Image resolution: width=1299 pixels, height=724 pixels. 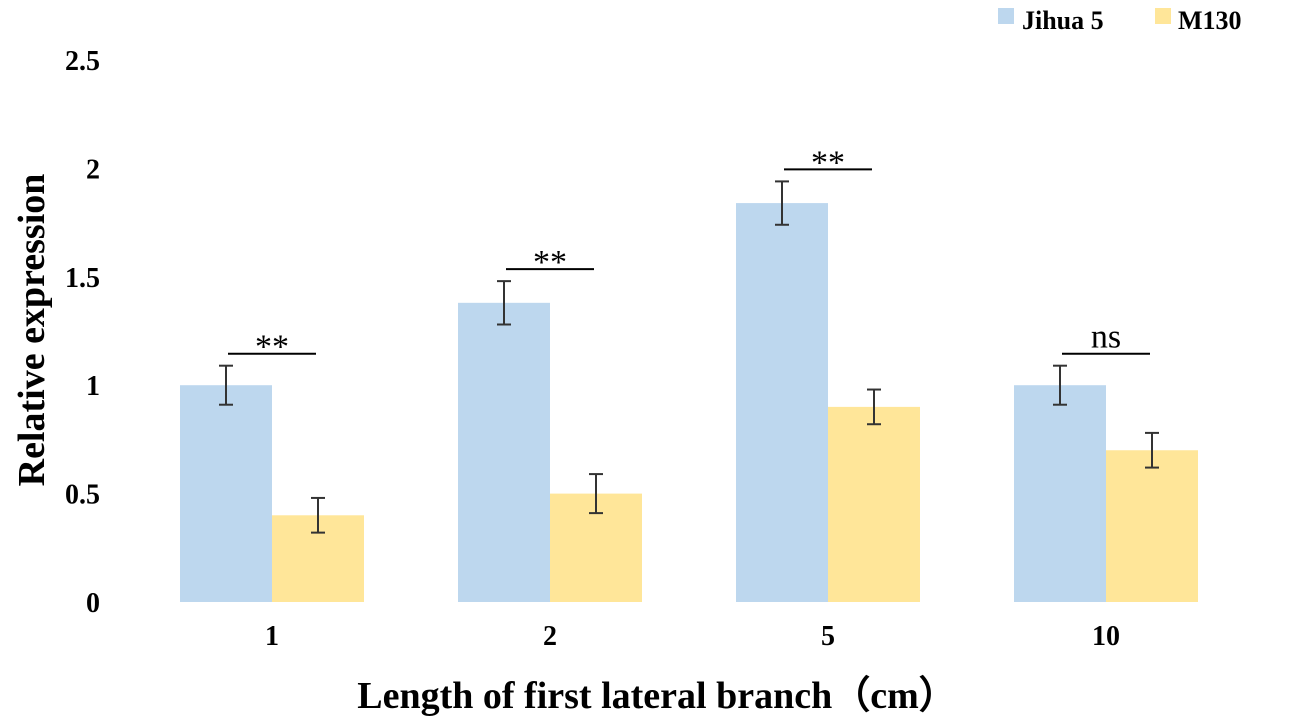 I want to click on x-tick-label: 10, so click(x=1106, y=636).